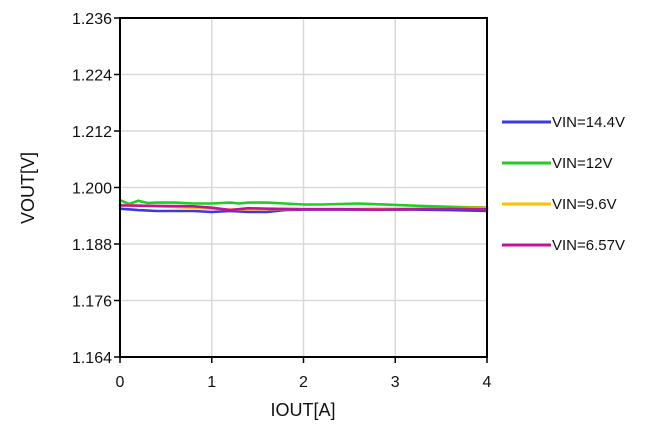 This screenshot has width=661, height=427. What do you see at coordinates (302, 410) in the screenshot?
I see `x-axis-title: IOUT[A]` at bounding box center [302, 410].